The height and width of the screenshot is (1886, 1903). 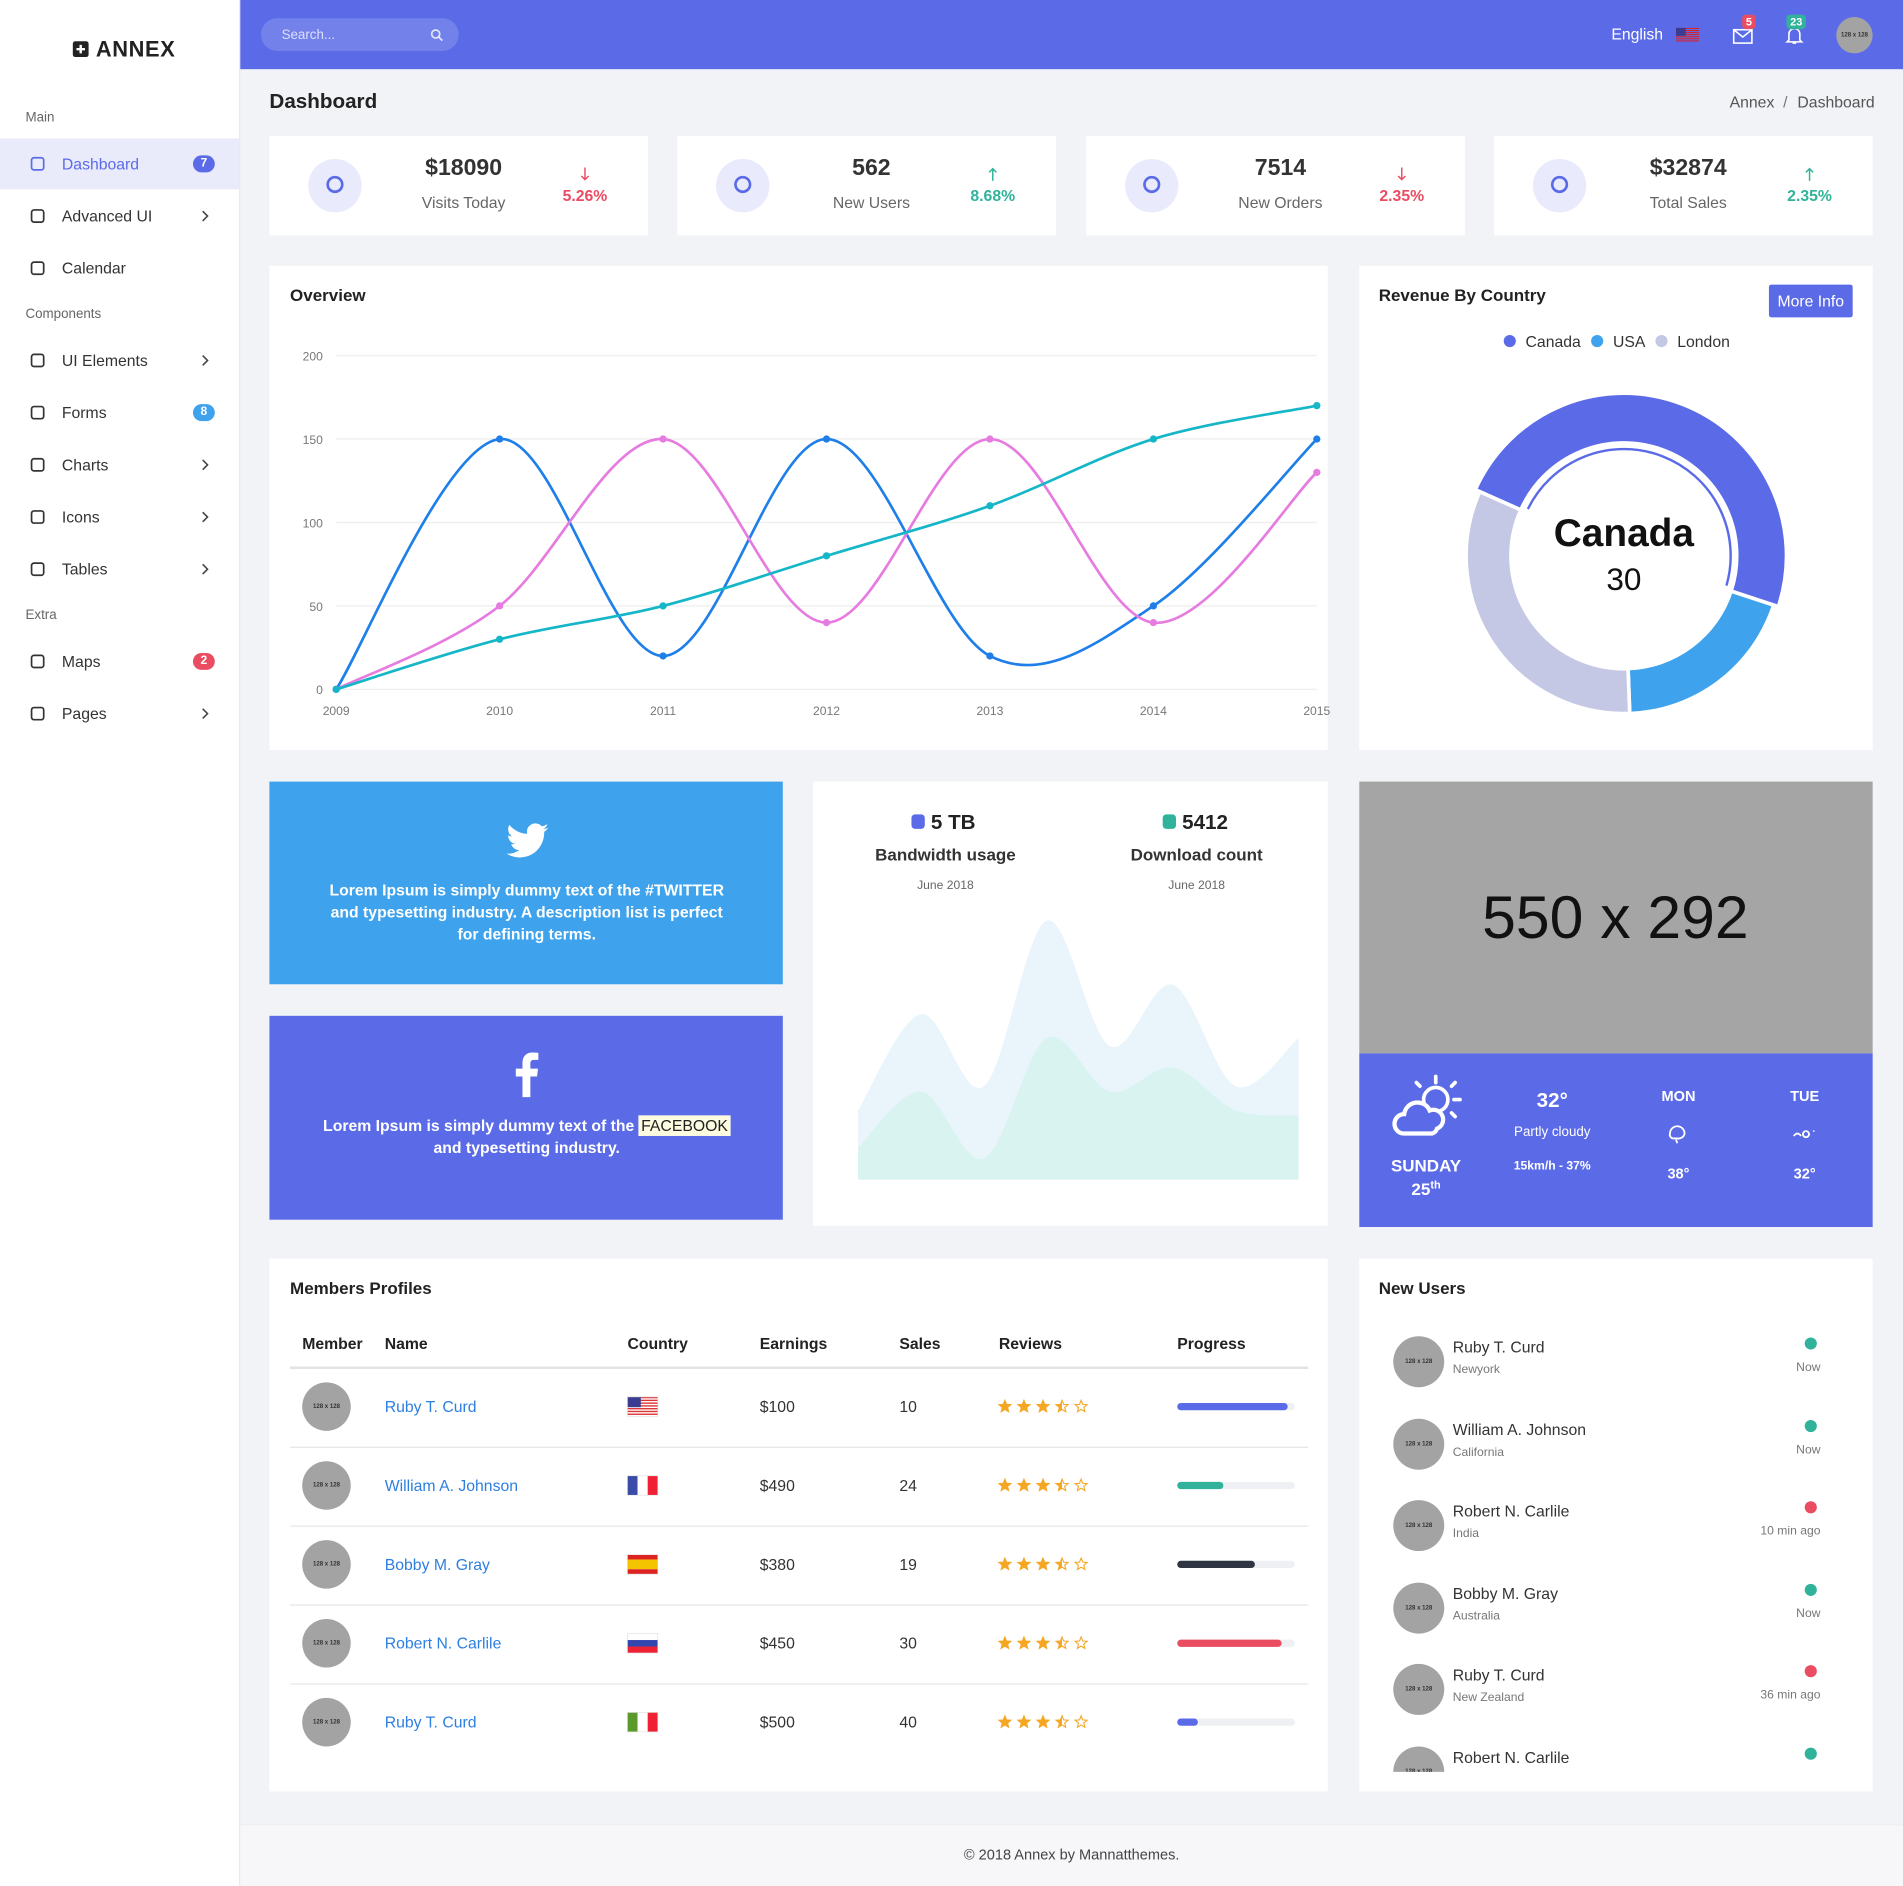 I want to click on user-time: 10 min ago, so click(x=1790, y=1532).